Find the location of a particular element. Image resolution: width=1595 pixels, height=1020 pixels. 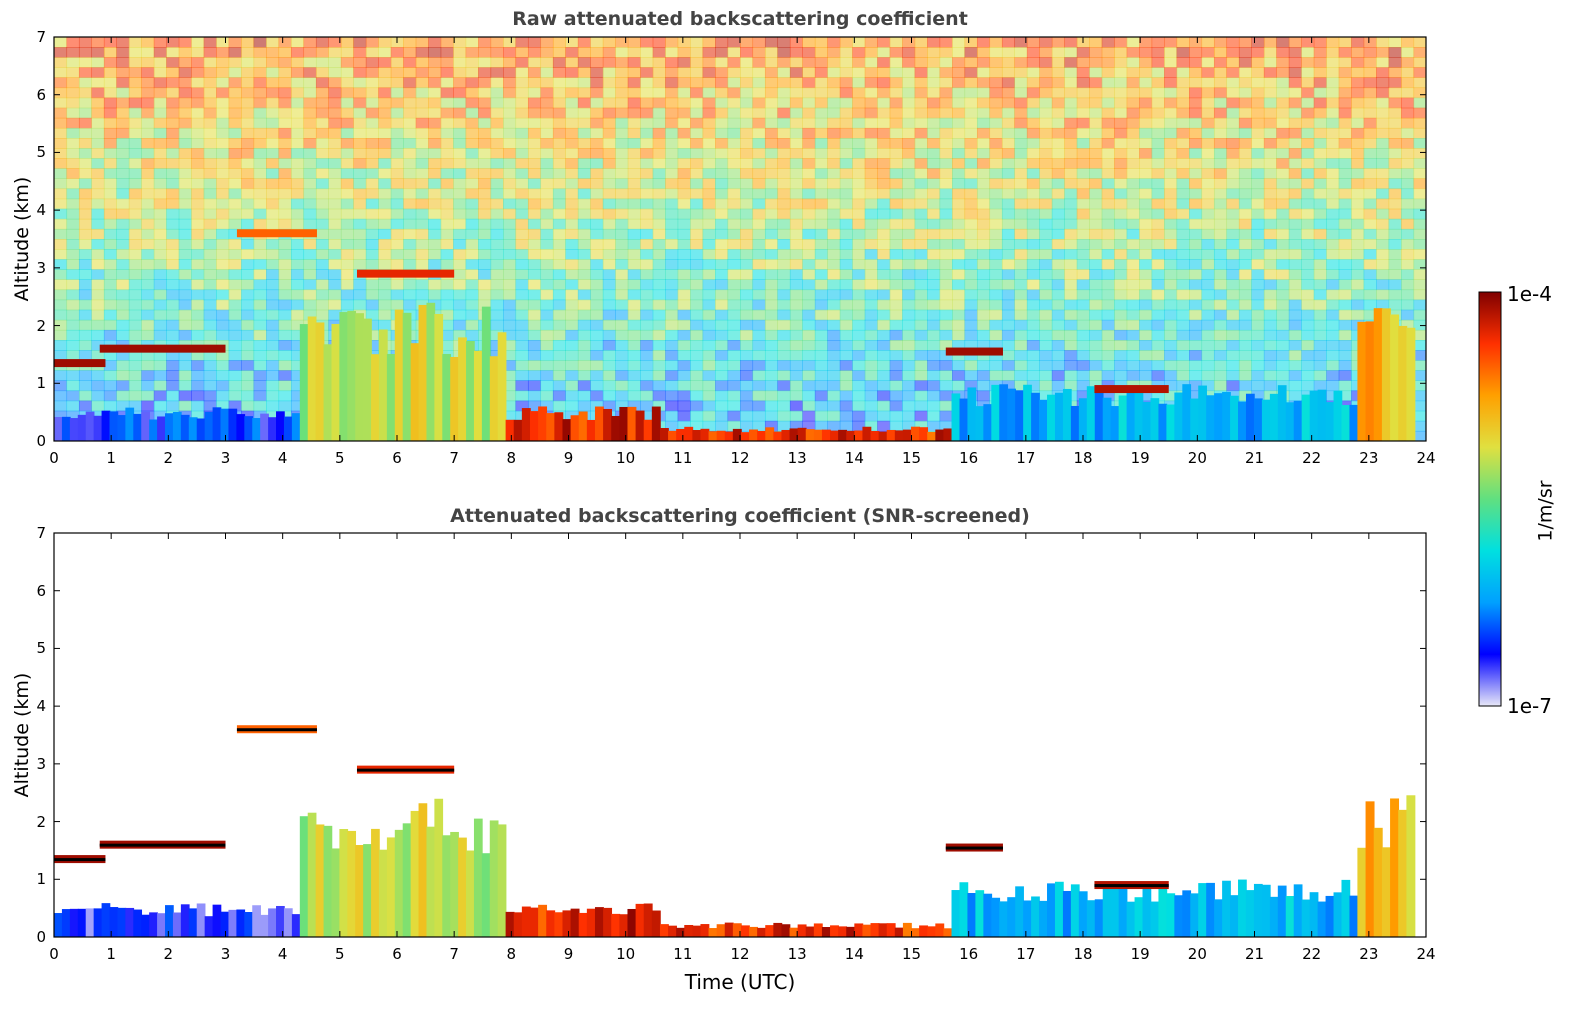

x-tick-label: 18 is located at coordinates (1083, 954).